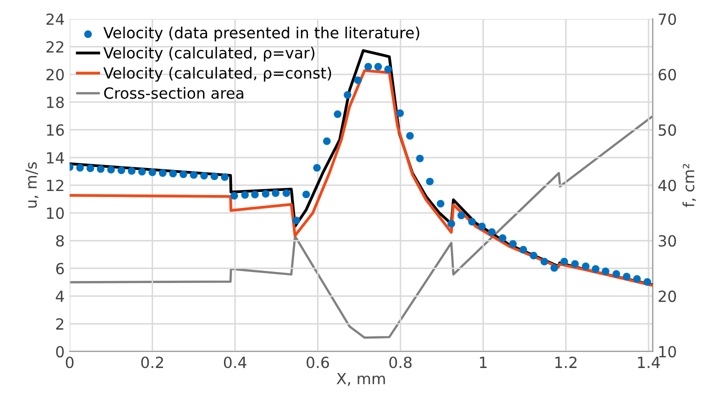 The width and height of the screenshot is (711, 404). What do you see at coordinates (483, 362) in the screenshot?
I see `x-tick-label: 1` at bounding box center [483, 362].